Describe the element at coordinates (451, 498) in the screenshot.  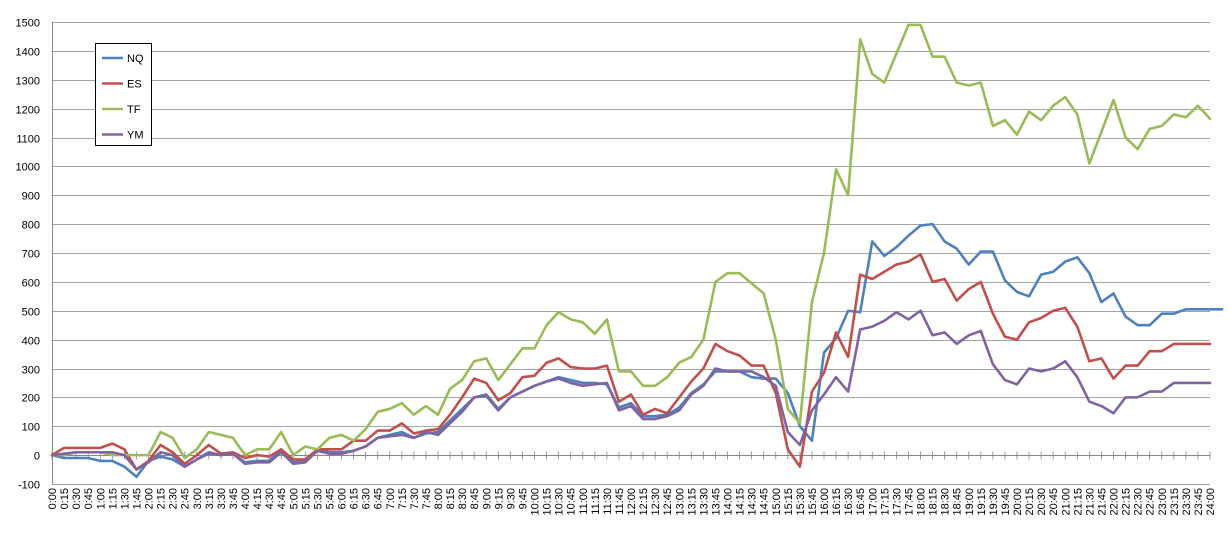
I see `x-tick-label: 8:15` at that location.